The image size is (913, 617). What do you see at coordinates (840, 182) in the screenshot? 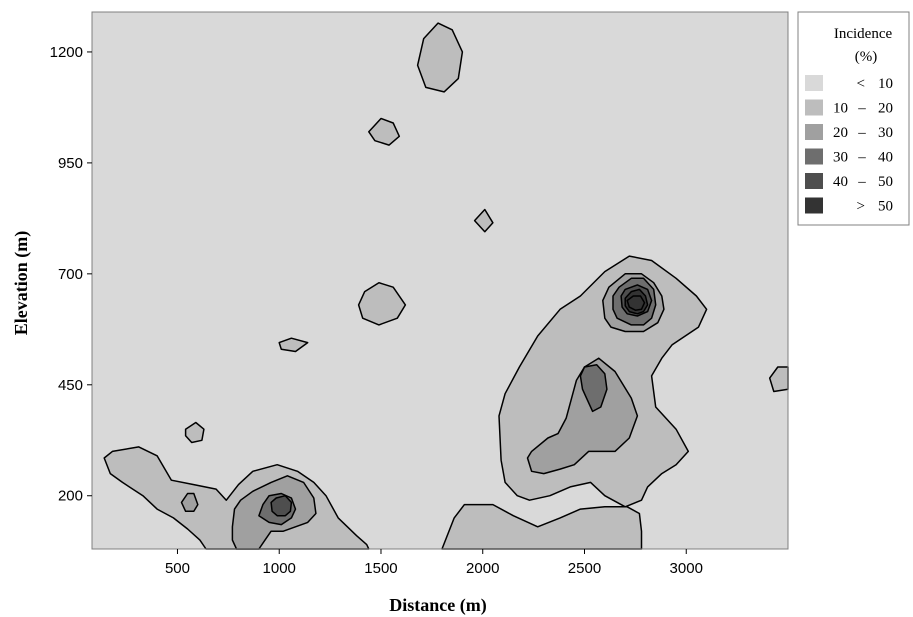
I see `legend-label-4-start: 40` at bounding box center [840, 182].